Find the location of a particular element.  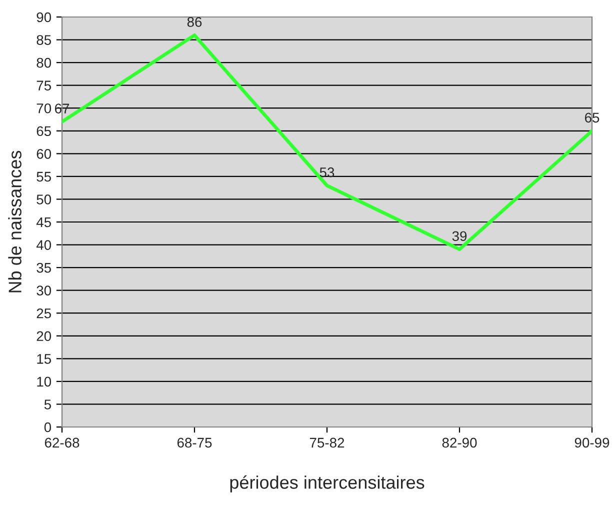

data-label: 86 is located at coordinates (194, 22).